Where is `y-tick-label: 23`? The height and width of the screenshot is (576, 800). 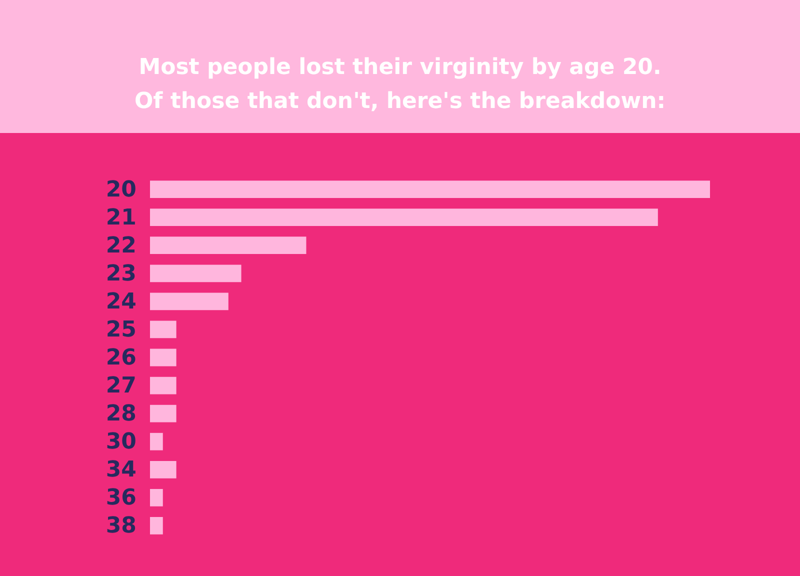
y-tick-label: 23 is located at coordinates (121, 273).